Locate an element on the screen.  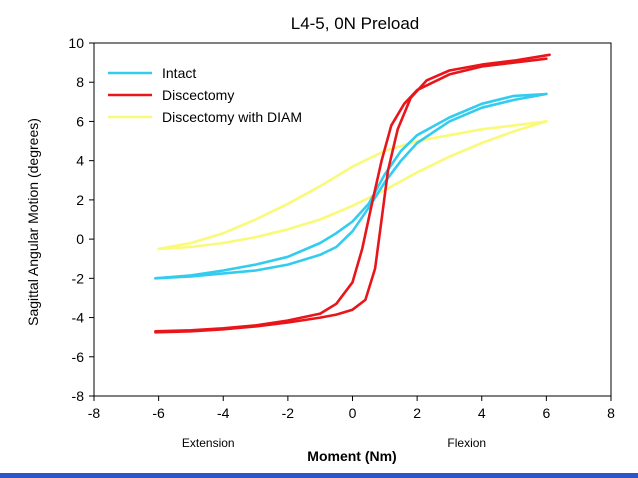
legend: Intact Discectomy Discectomy with DIAM is located at coordinates (205, 95).